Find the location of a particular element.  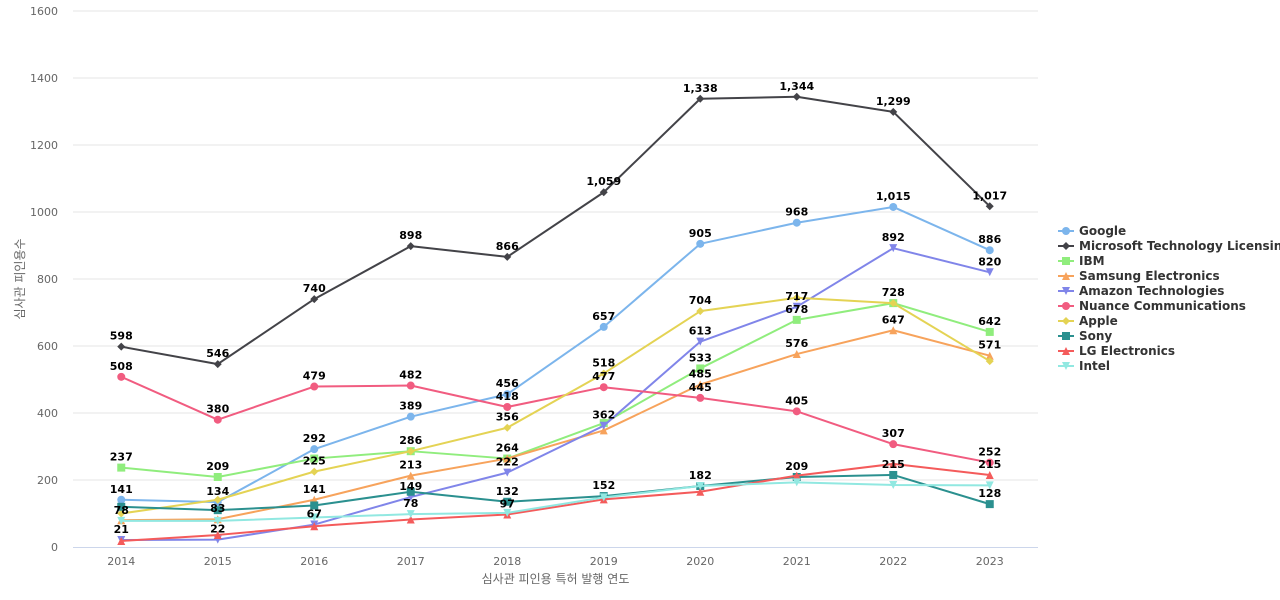

legend-item: Sony is located at coordinates (1085, 336).